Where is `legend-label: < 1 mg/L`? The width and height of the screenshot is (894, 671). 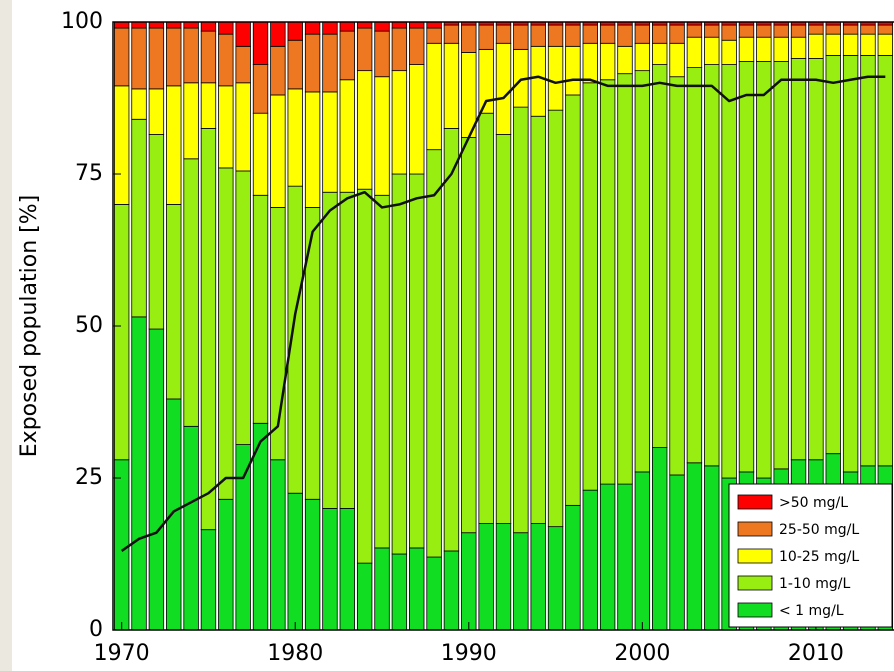 legend-label: < 1 mg/L is located at coordinates (811, 611).